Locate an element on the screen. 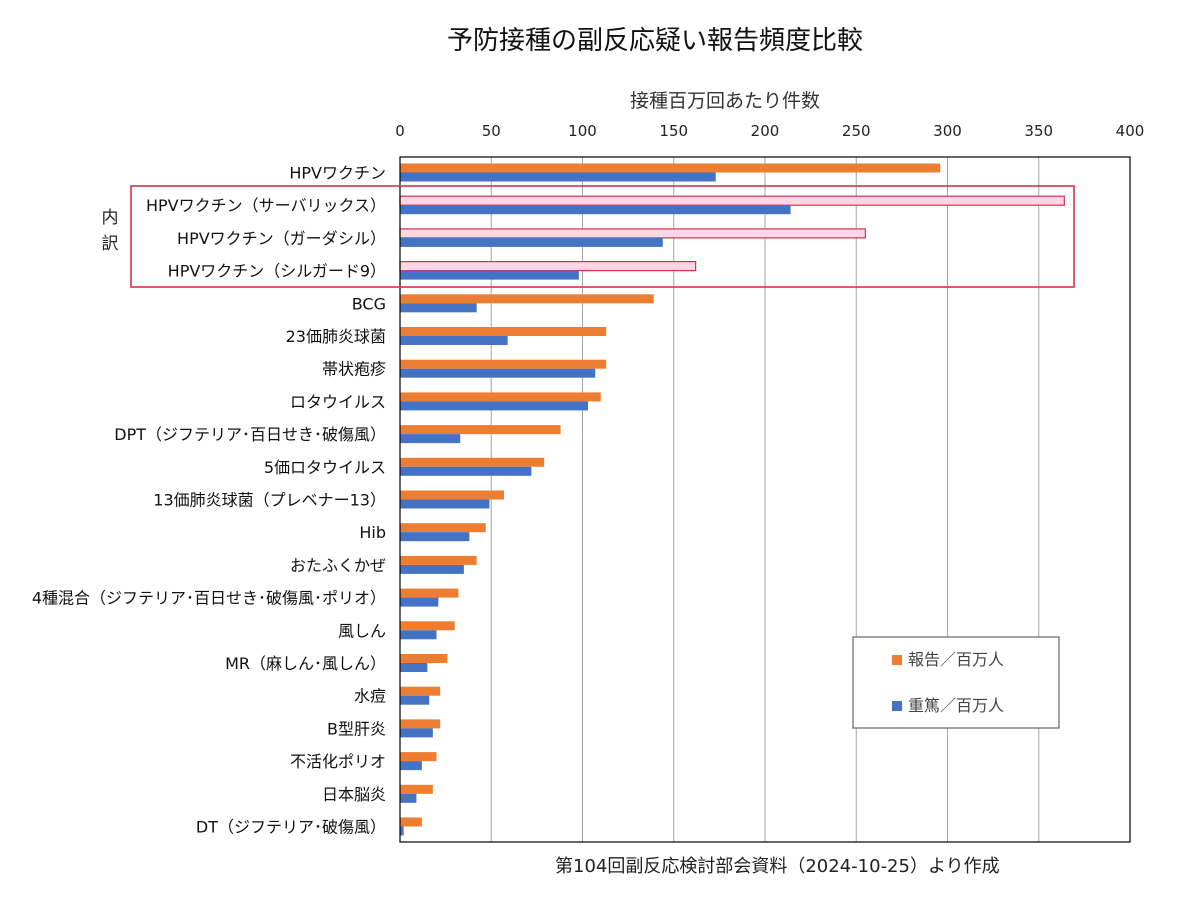 Image resolution: width=1200 pixels, height=900 pixels. x-tick-label: 150 is located at coordinates (673, 131).